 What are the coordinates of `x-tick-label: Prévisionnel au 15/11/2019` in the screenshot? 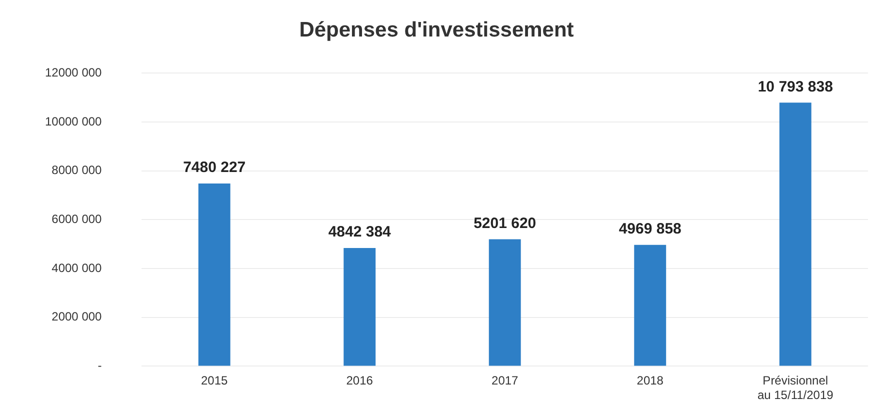 It's located at (795, 388).